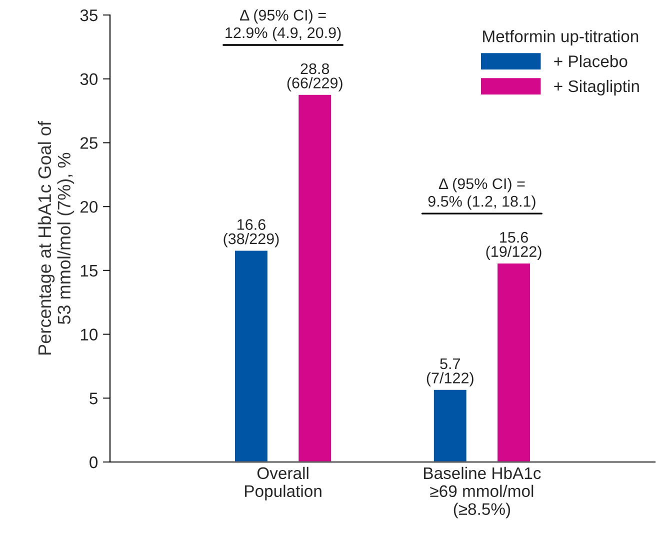 This screenshot has height=544, width=672. I want to click on y-tick-label: 30, so click(89, 79).